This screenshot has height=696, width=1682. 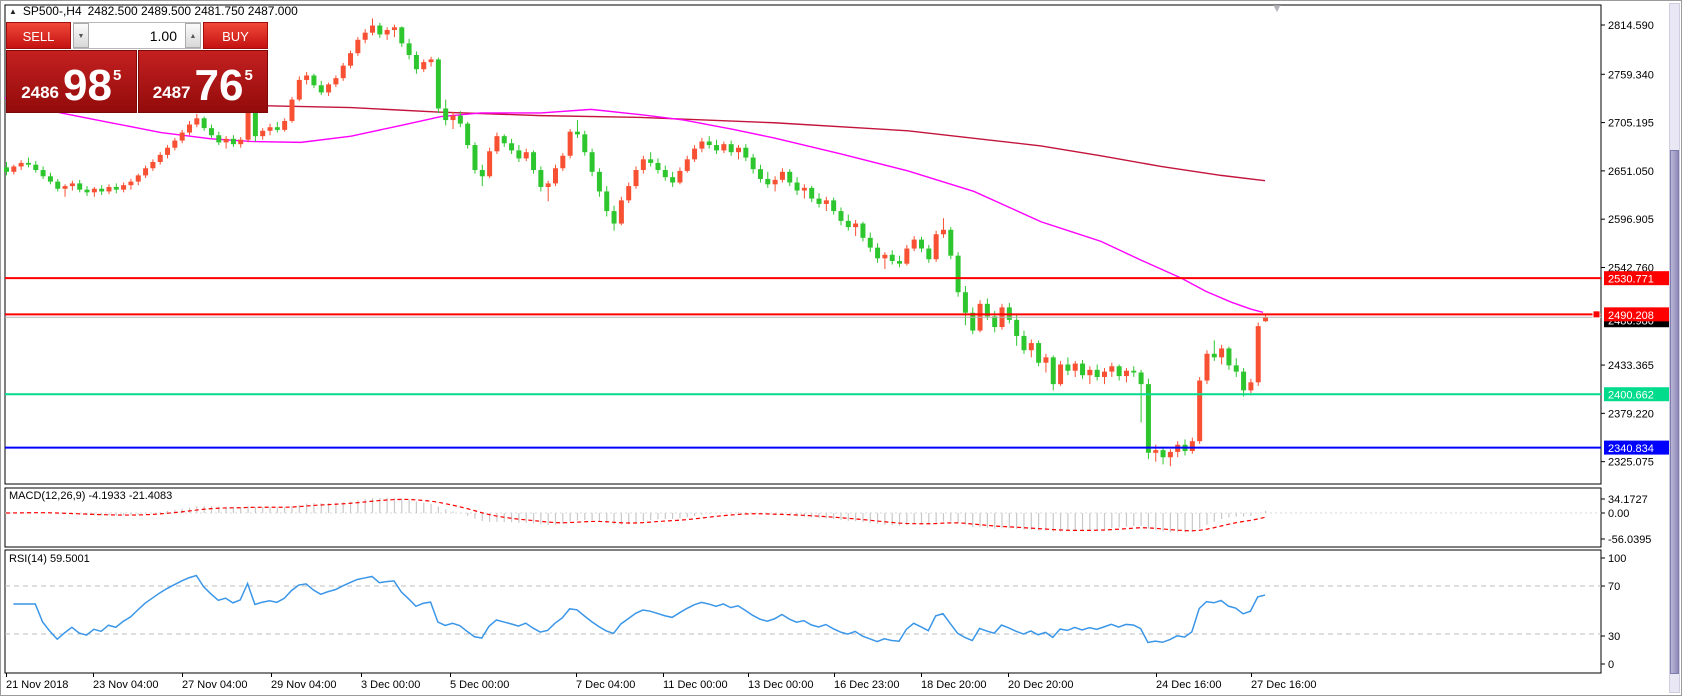 What do you see at coordinates (695, 685) in the screenshot?
I see `time-tick-label: 11 Dec 00:00` at bounding box center [695, 685].